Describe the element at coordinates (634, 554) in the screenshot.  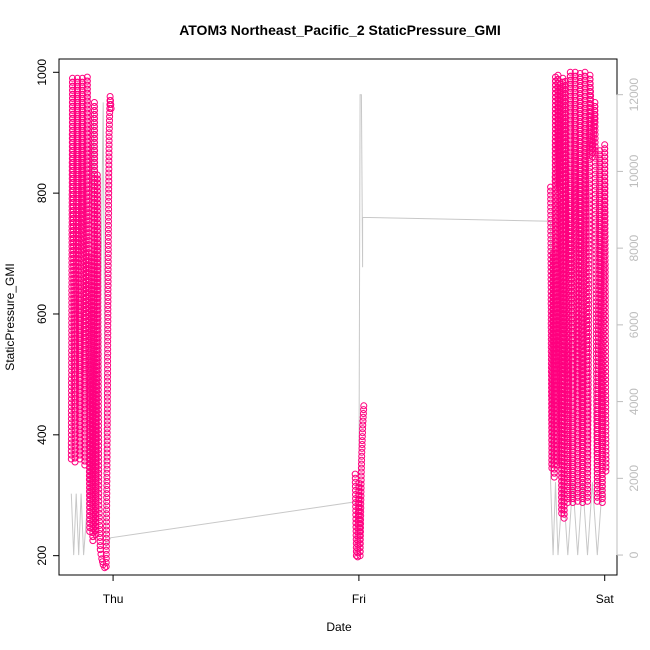
I see `y2-tick-label: 0` at that location.